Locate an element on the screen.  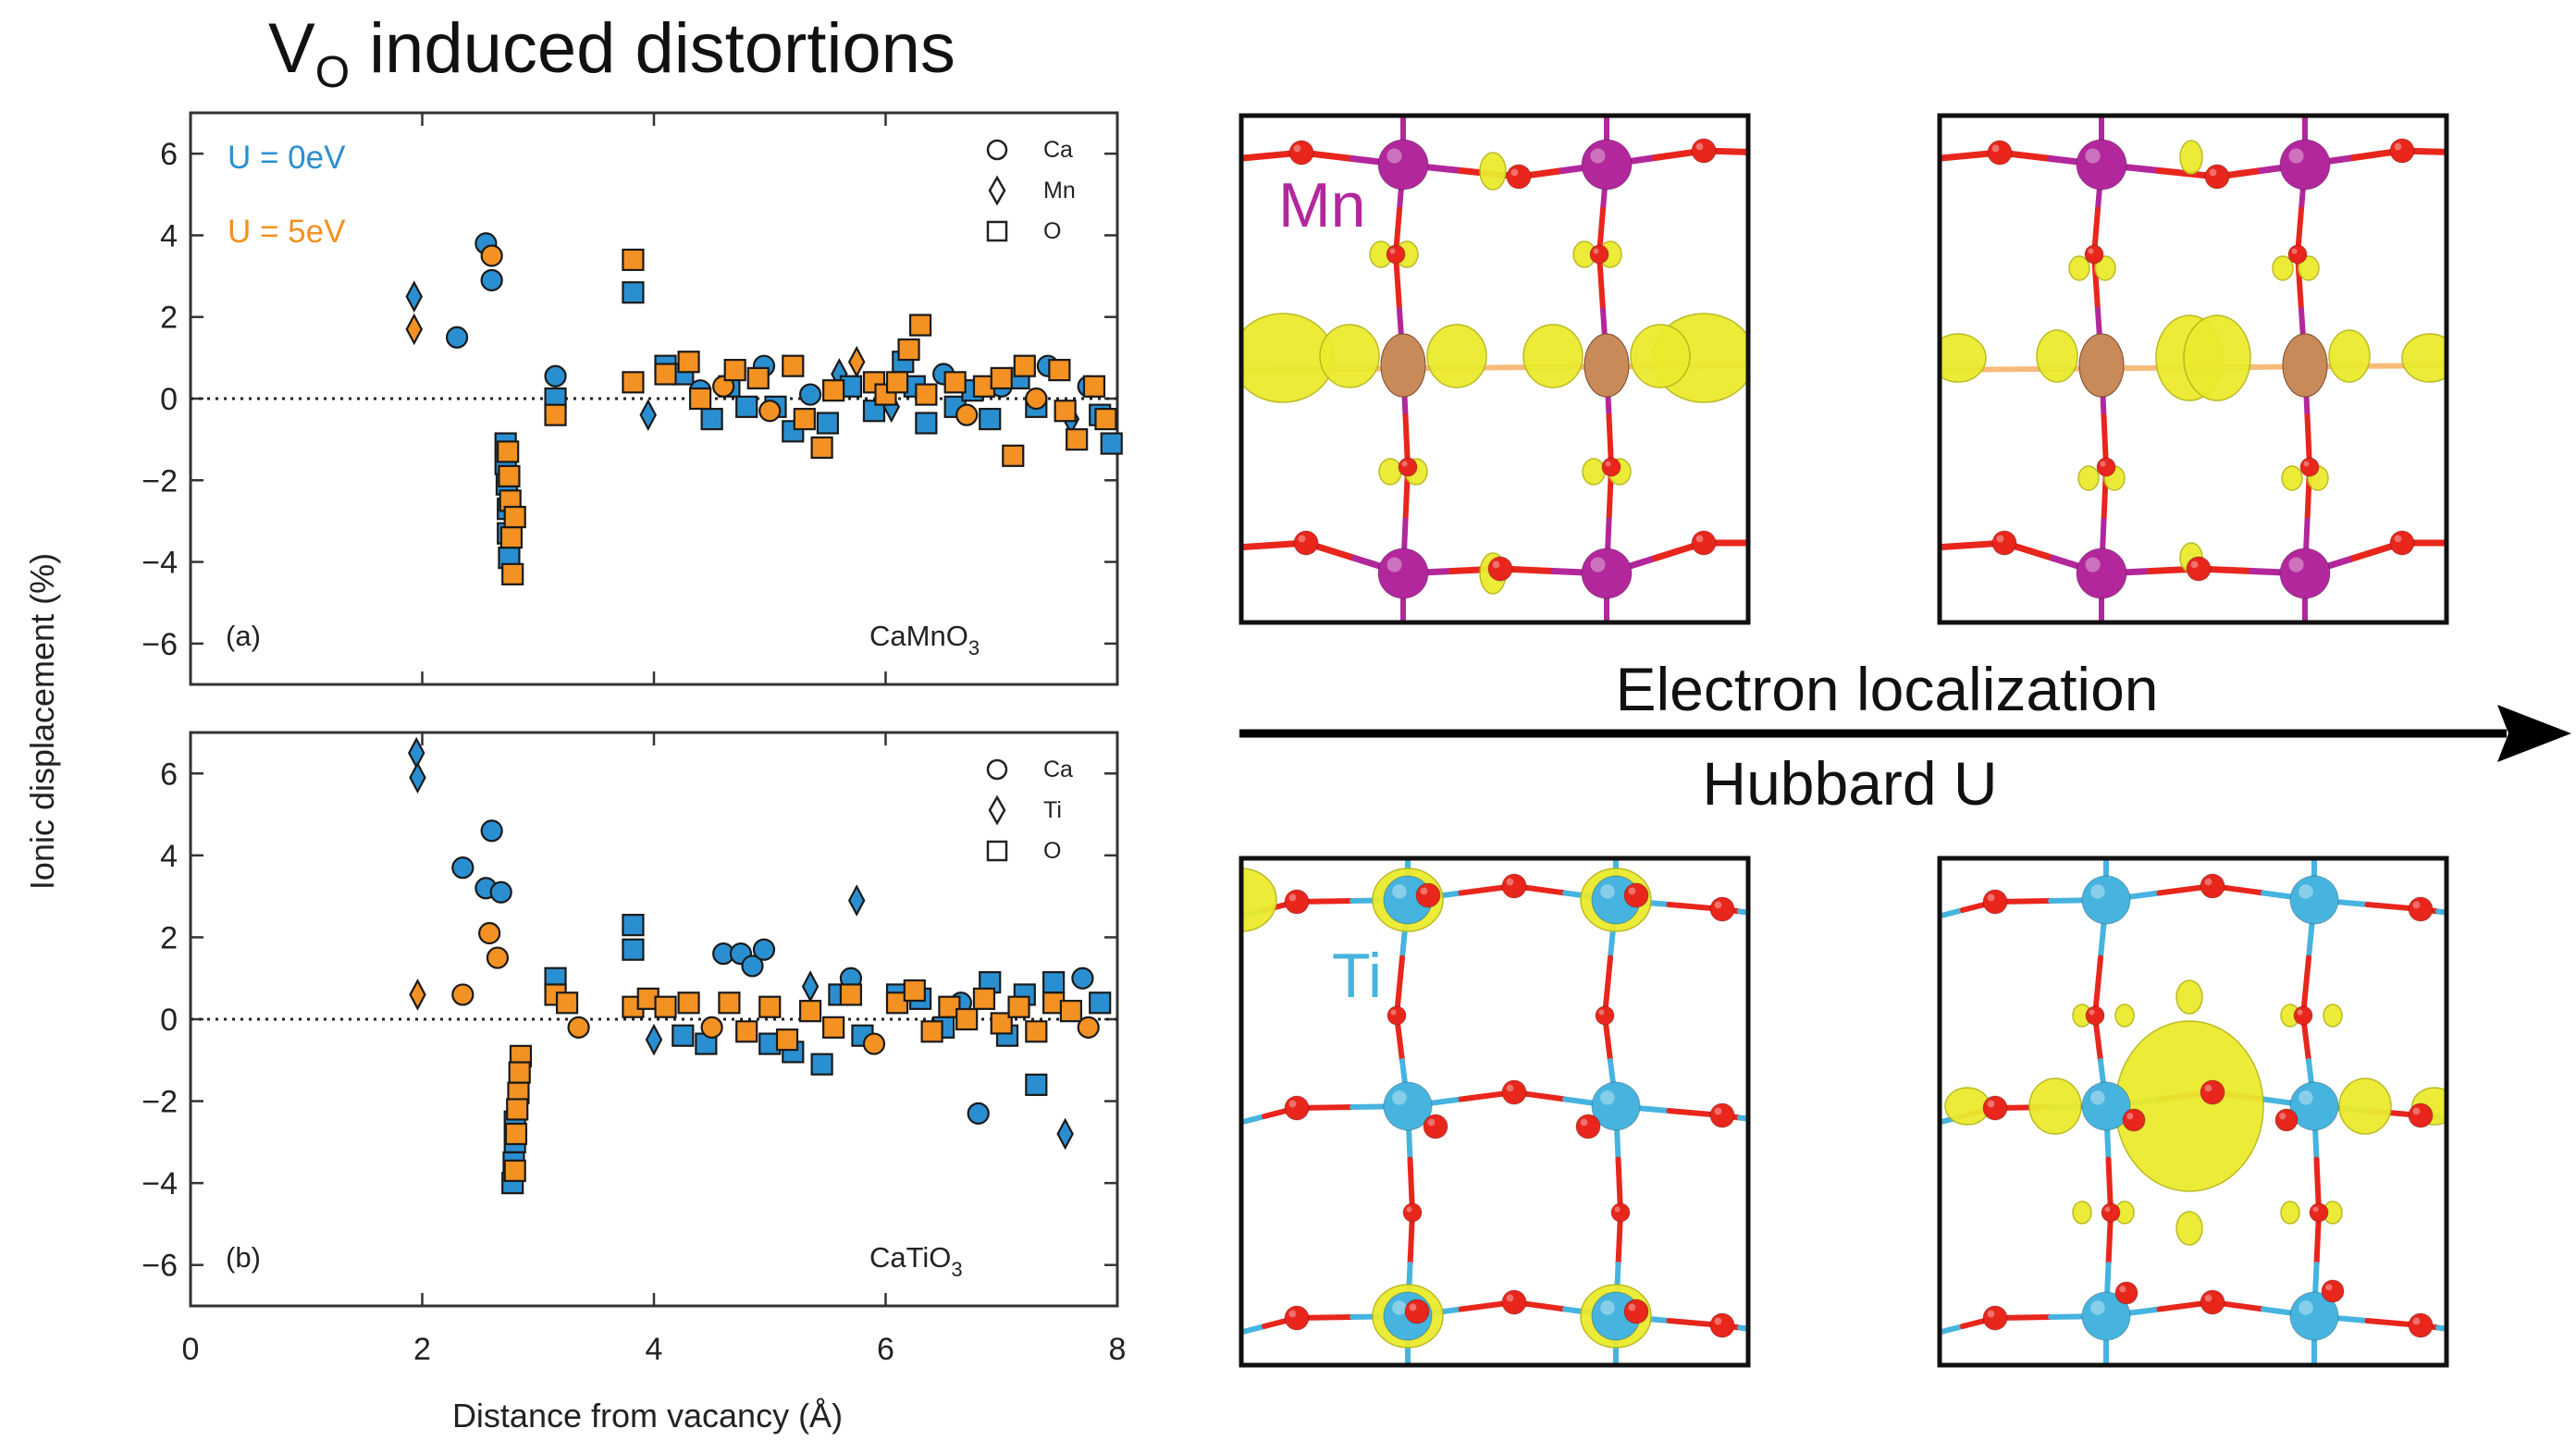
title-rest: induced distortions is located at coordinates (652, 48).